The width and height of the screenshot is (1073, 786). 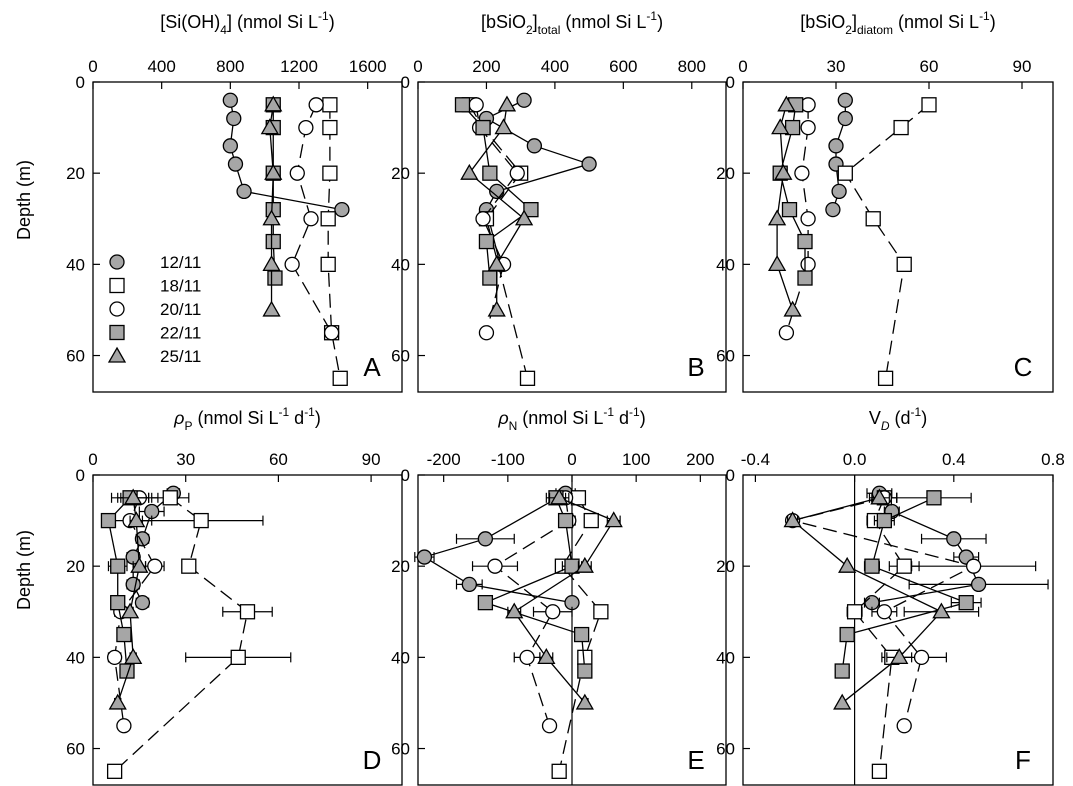 I want to click on legend-label: 12/11, so click(x=180, y=262).